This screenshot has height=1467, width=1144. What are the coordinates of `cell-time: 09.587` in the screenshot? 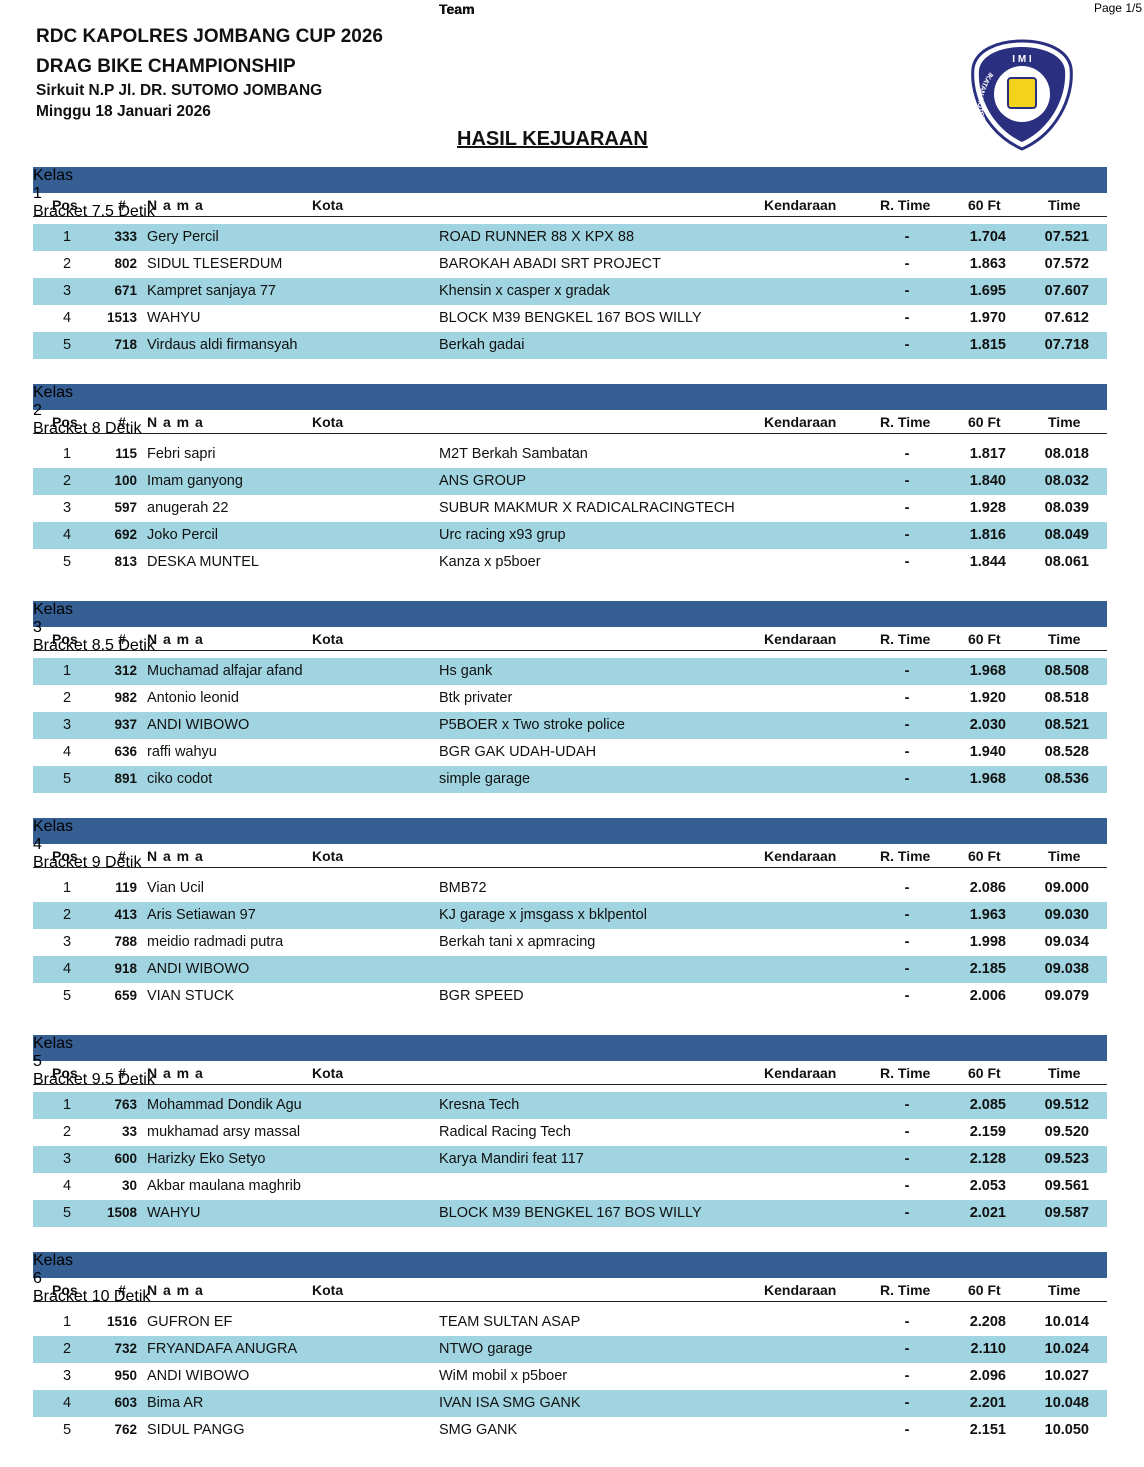 It's located at (1066, 1213).